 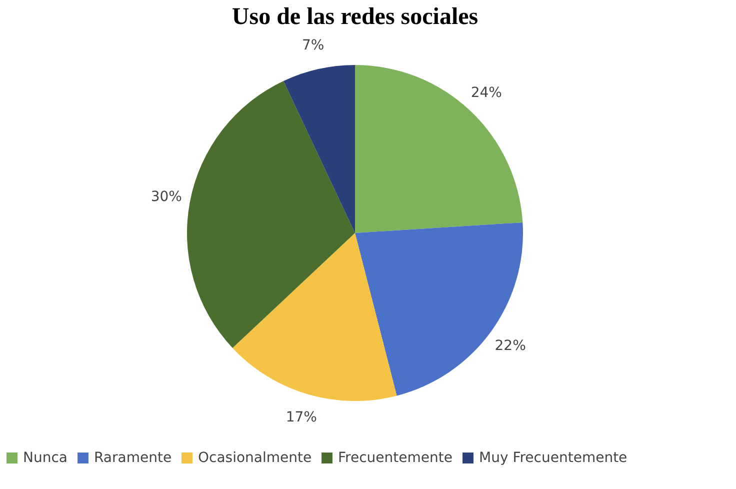 I want to click on data-label: 7%, so click(x=313, y=46).